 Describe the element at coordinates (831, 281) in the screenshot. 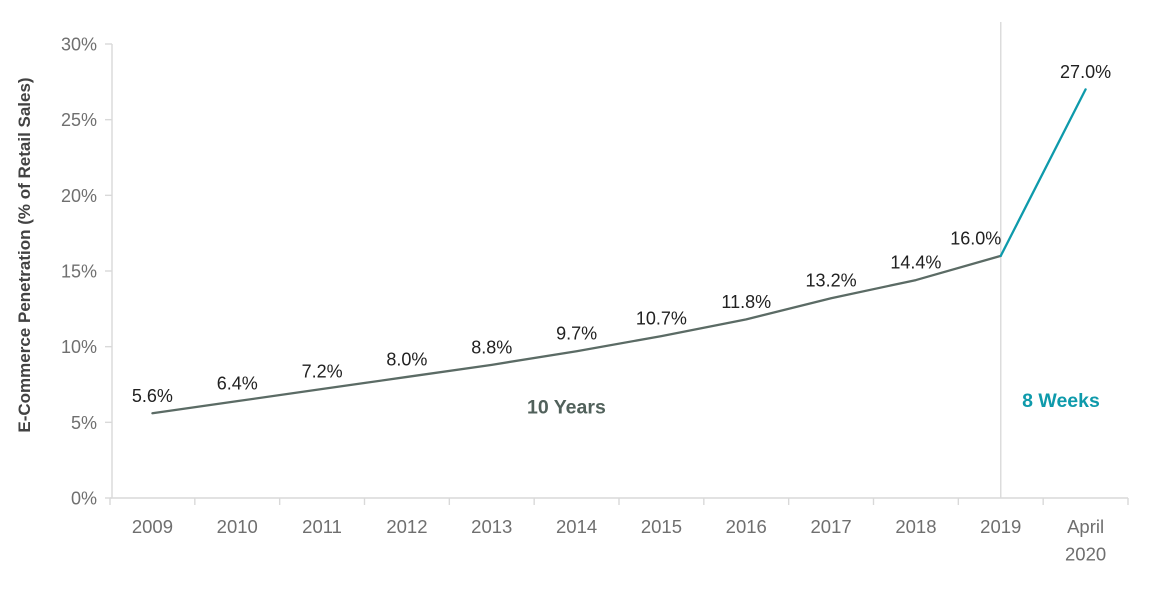

I see `data-label: 13.2%` at that location.